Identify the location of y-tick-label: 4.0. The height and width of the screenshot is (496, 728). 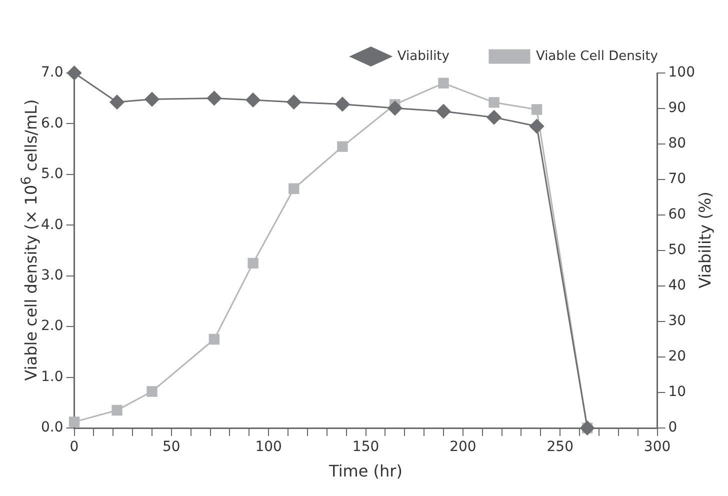
(52, 224).